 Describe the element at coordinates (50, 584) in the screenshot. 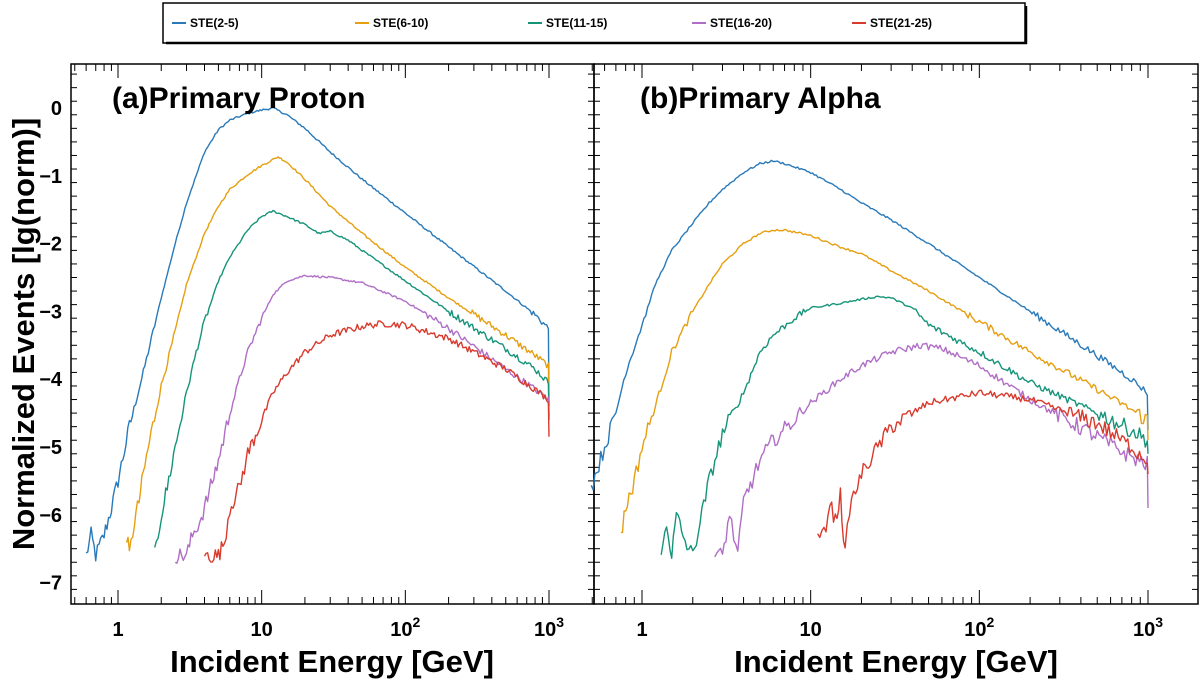

I see `y-tick-label: −7` at that location.